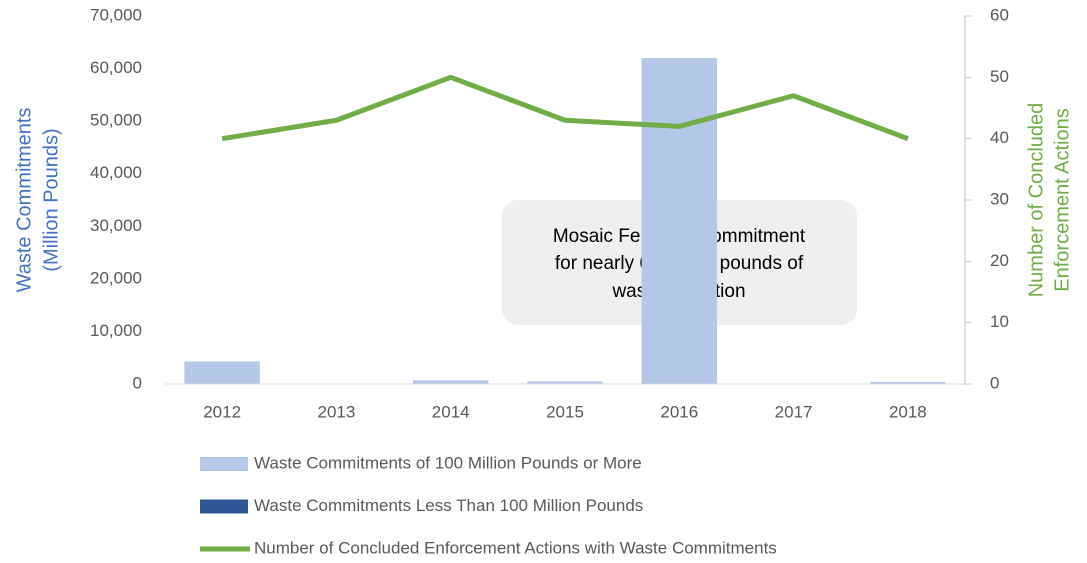 Image resolution: width=1087 pixels, height=563 pixels. What do you see at coordinates (24, 200) in the screenshot?
I see `y-axis-title: Waste Commitments` at bounding box center [24, 200].